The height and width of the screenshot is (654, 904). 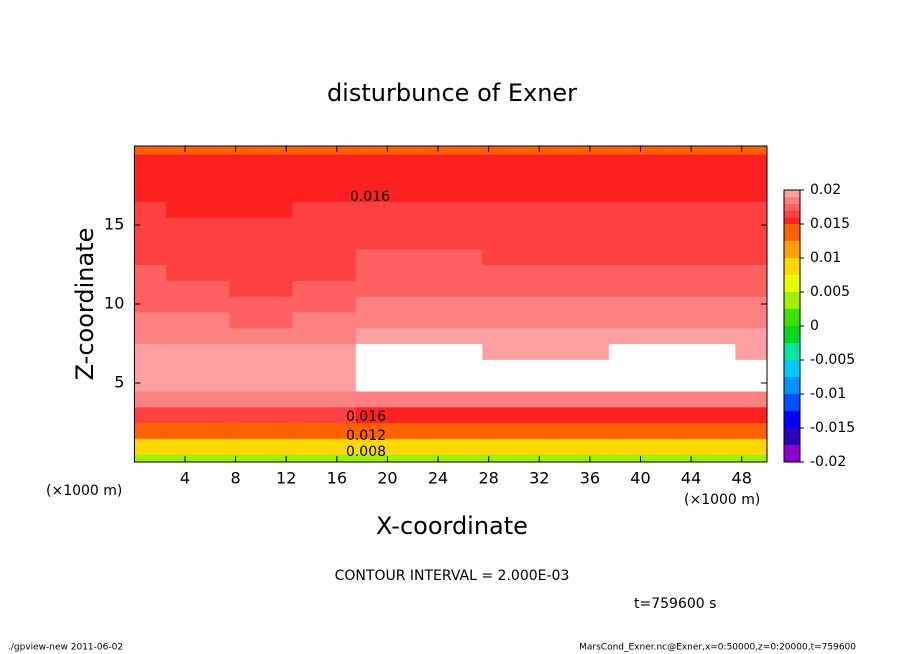 I want to click on colorbar-tick-label: 0.01, so click(x=825, y=258).